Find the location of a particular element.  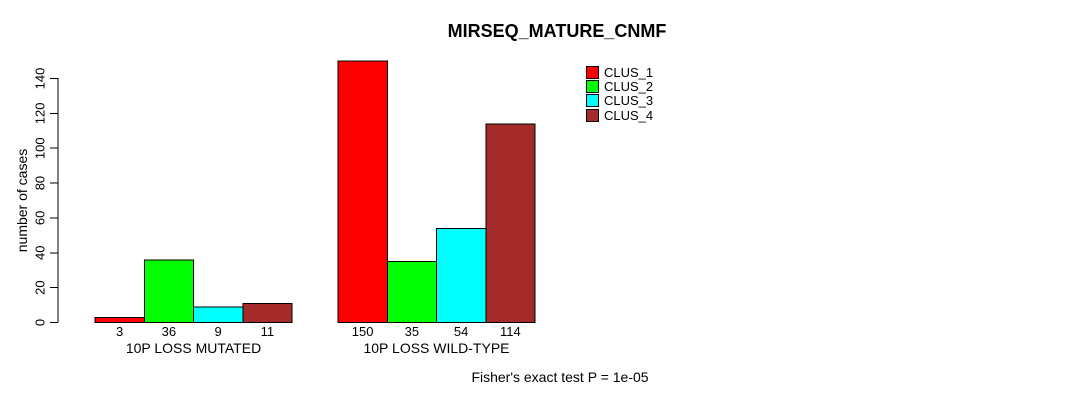

y-axis-tick-label: 100 is located at coordinates (40, 148).